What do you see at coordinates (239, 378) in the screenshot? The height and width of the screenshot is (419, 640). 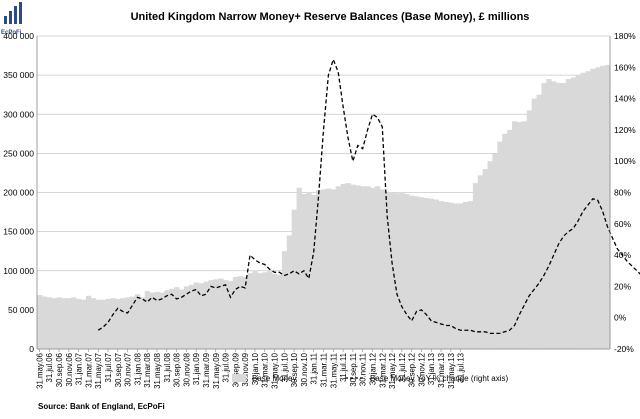 I see `legend-swatch-base-money` at bounding box center [239, 378].